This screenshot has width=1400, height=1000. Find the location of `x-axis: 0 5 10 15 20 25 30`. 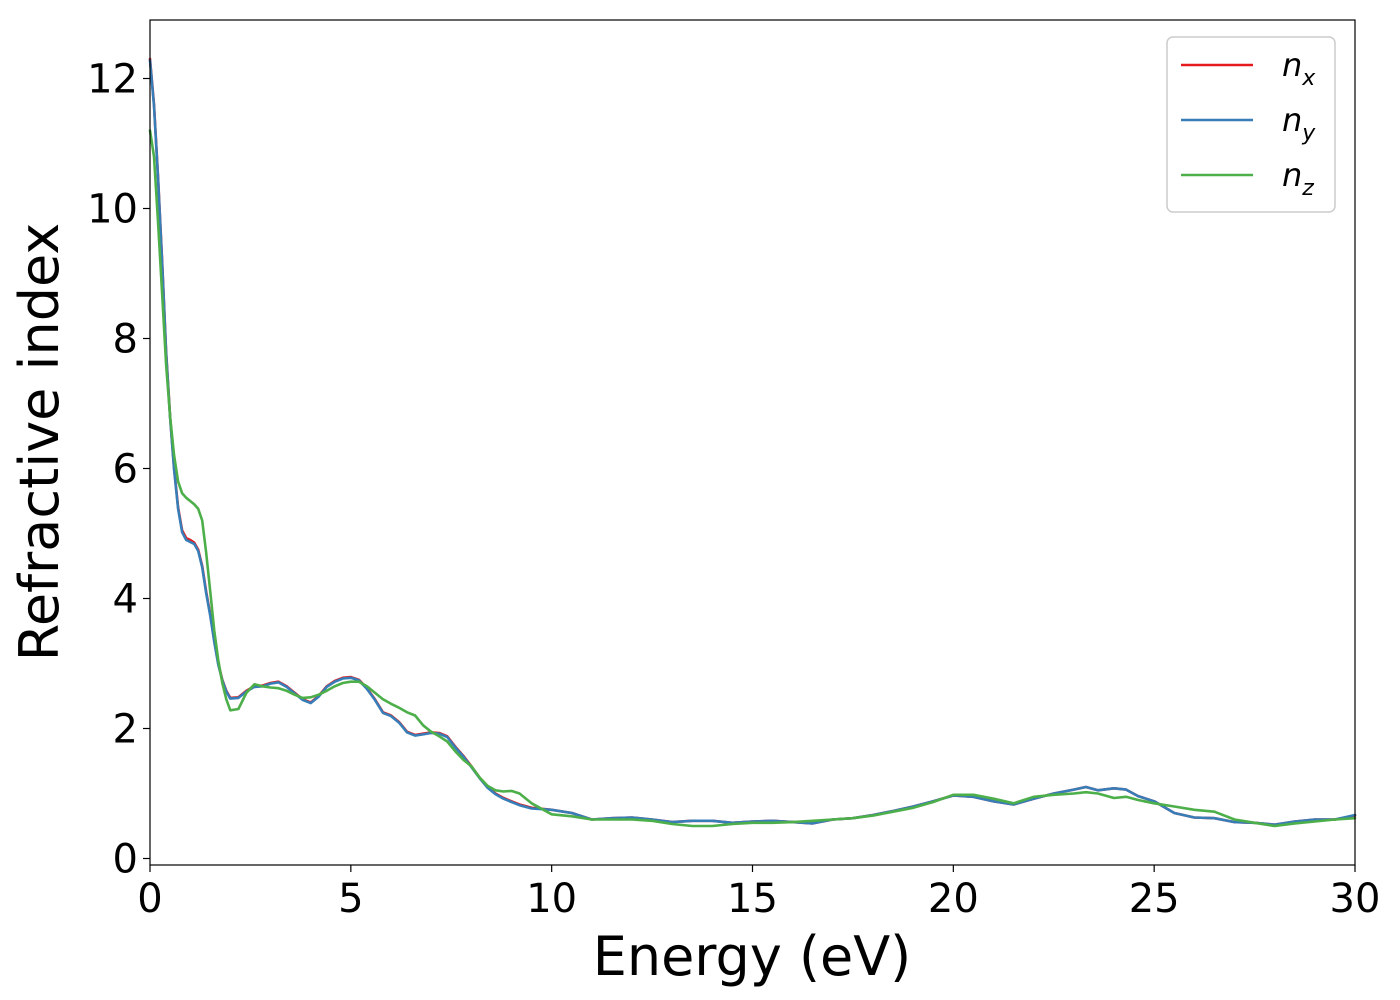

x-axis: 0 5 10 15 20 25 30 is located at coordinates (758, 893).